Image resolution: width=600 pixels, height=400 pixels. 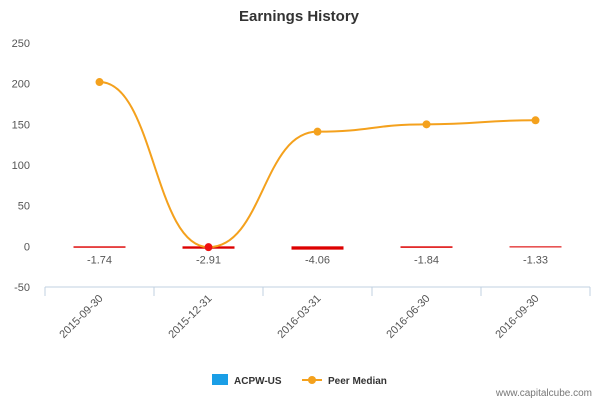 I want to click on watermark: www.capitalcube.com, so click(x=543, y=393).